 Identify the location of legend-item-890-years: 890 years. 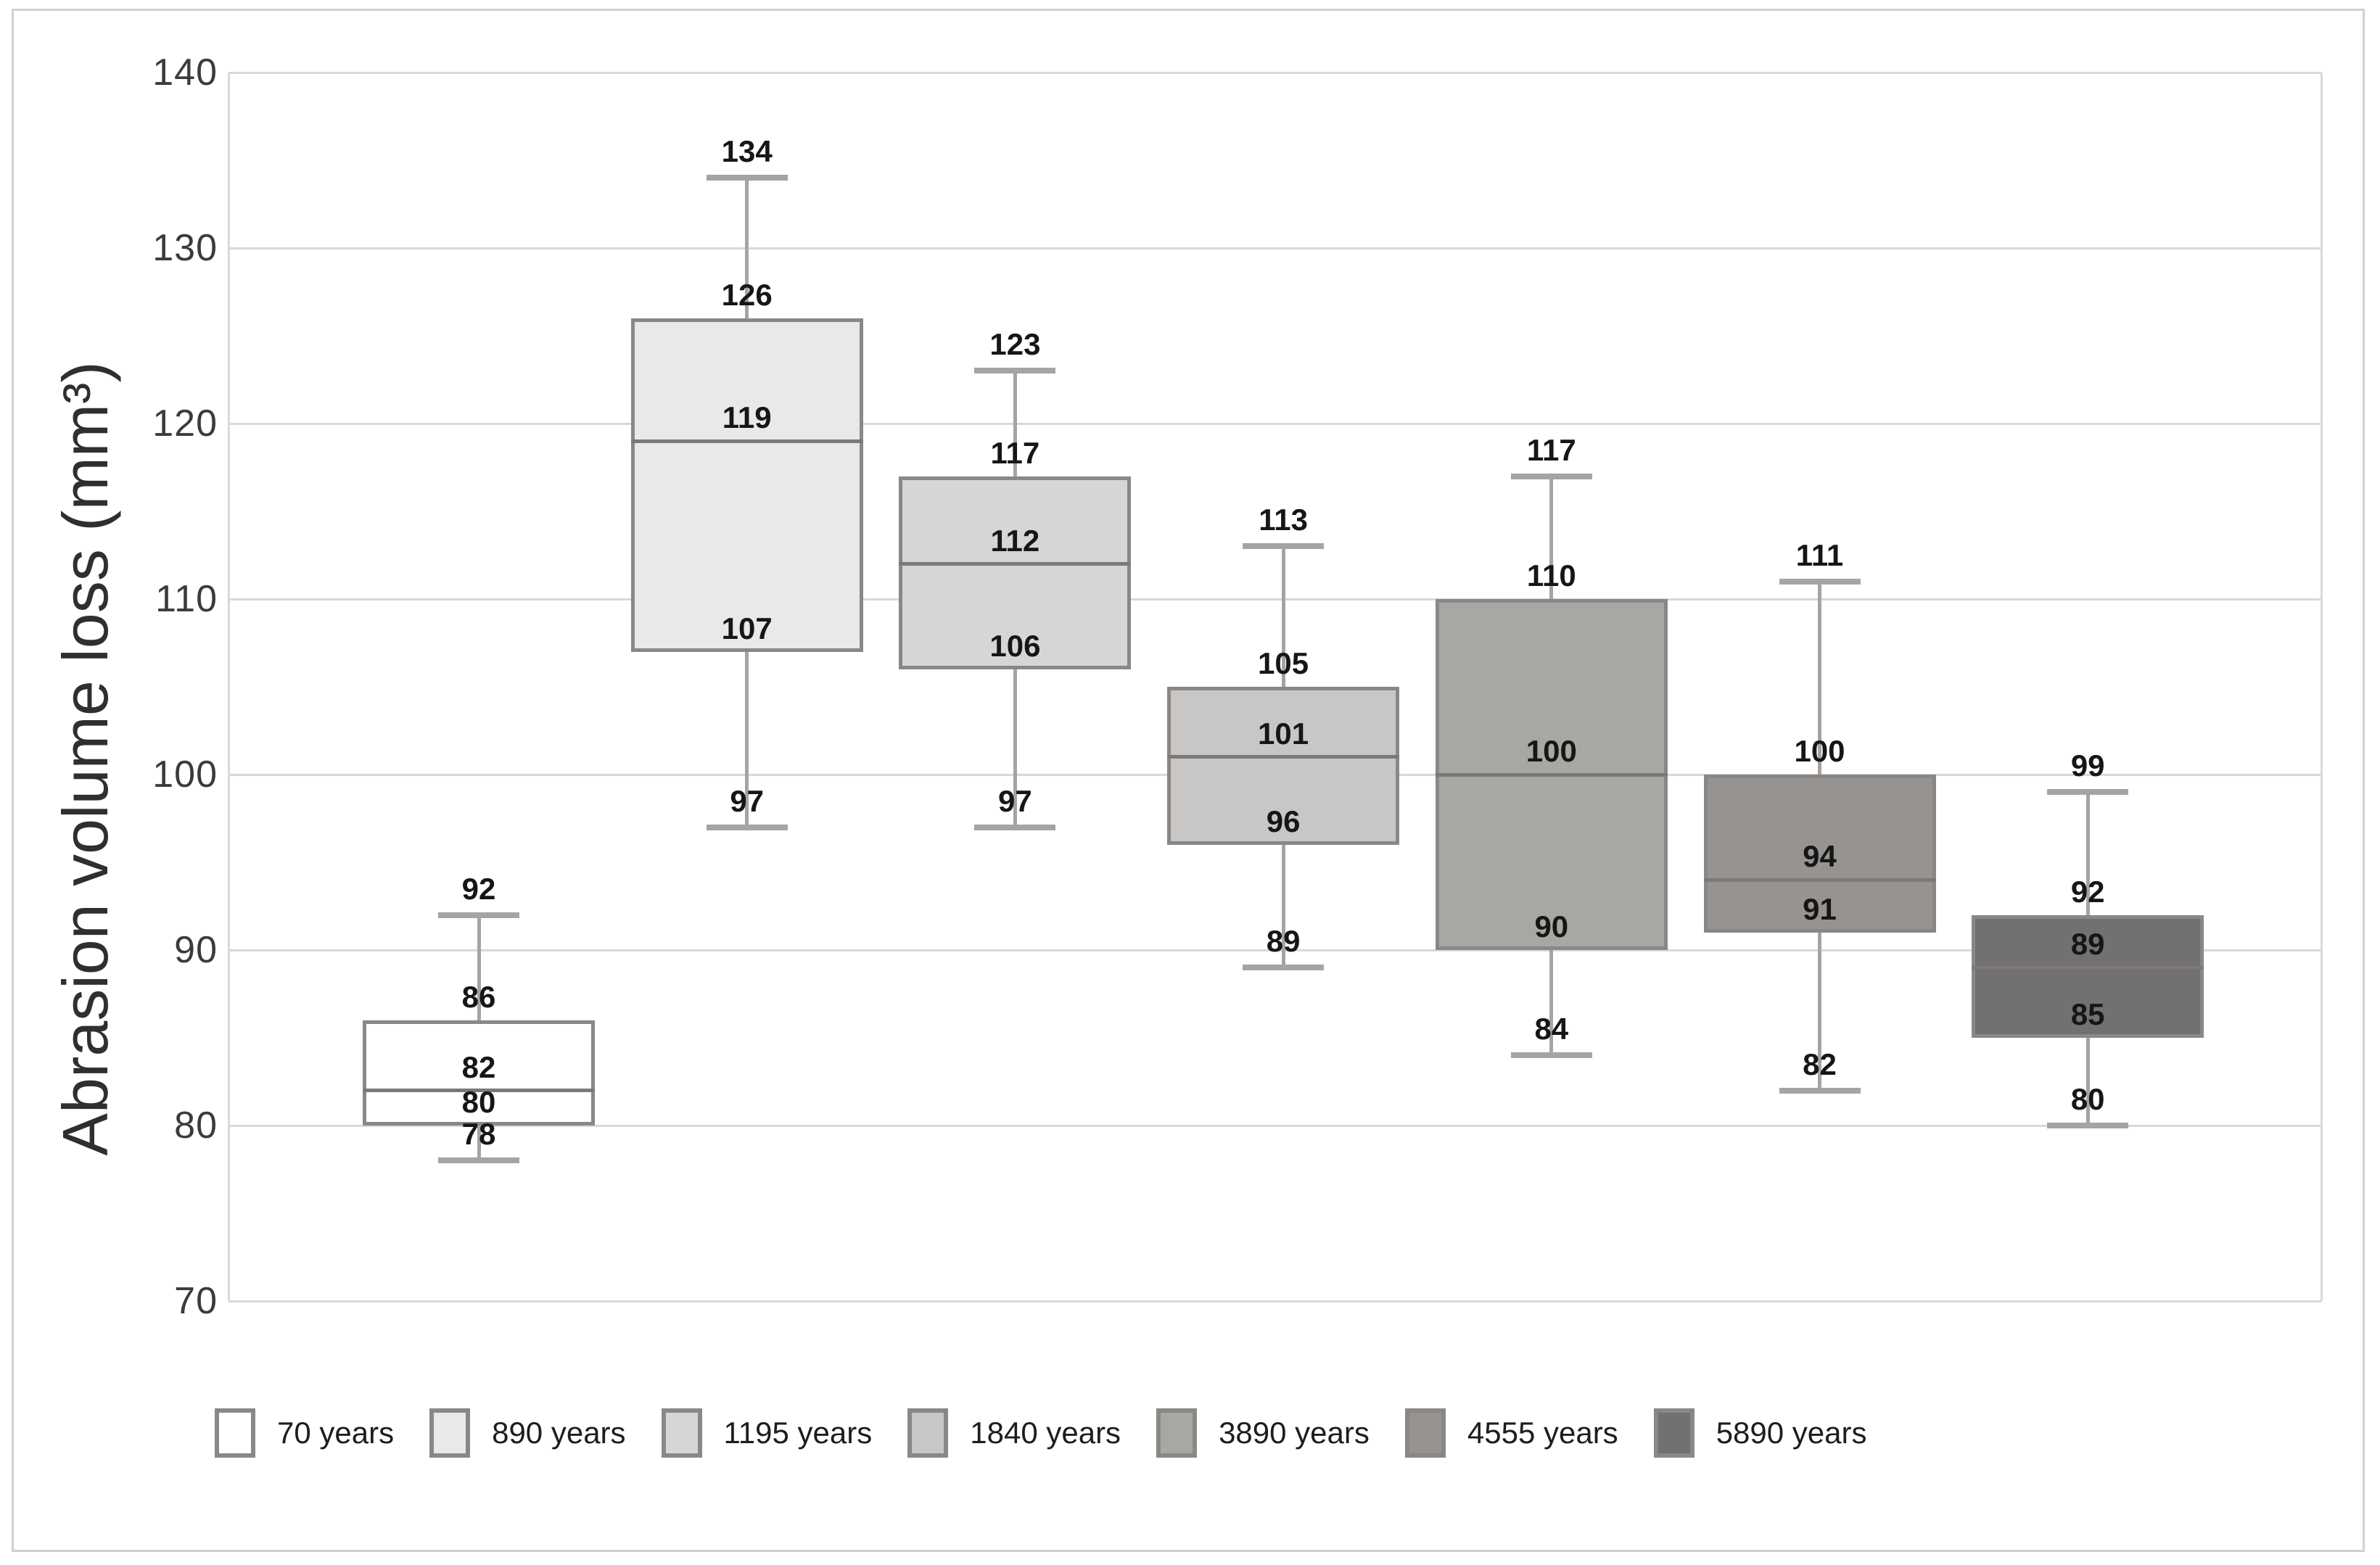
(527, 1433).